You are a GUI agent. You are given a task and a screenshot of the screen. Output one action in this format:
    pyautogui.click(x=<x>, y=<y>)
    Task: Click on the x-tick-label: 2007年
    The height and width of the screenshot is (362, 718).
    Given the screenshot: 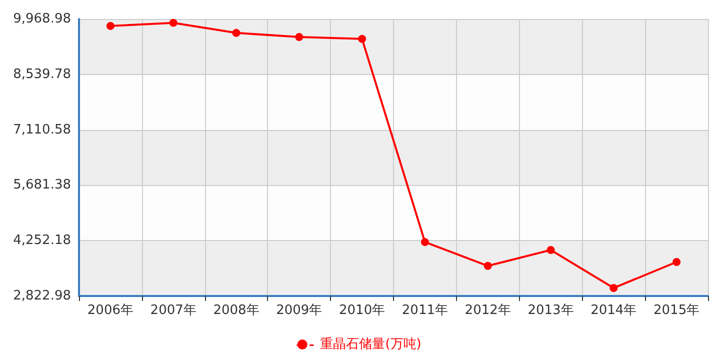 What is the action you would take?
    pyautogui.click(x=173, y=310)
    